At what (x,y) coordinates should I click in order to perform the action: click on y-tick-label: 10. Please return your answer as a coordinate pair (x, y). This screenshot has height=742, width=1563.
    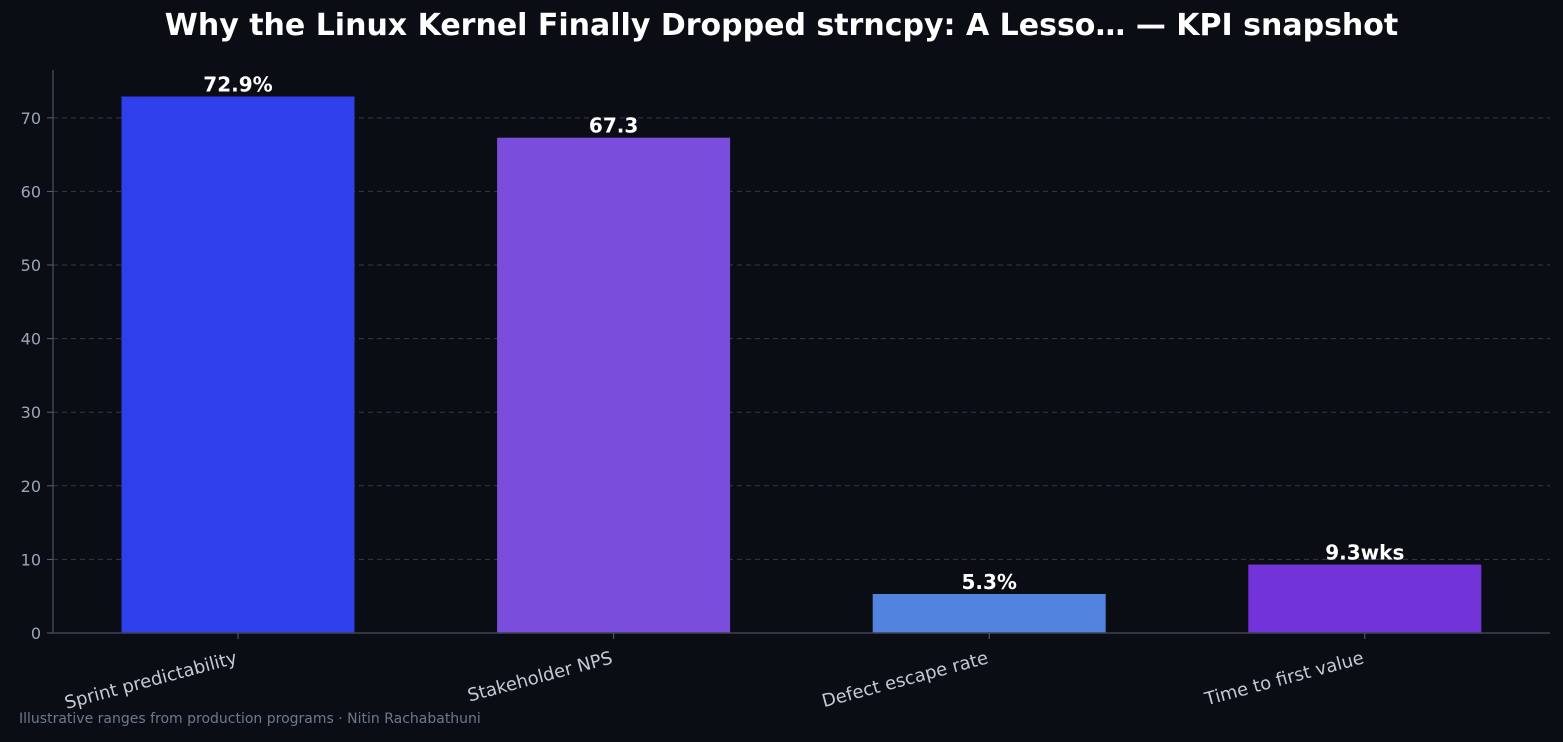
    Looking at the image, I should click on (31, 559).